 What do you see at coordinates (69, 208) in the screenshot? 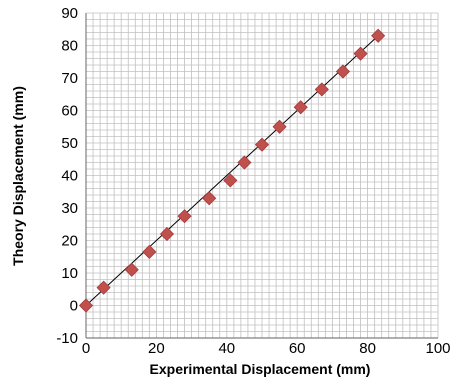
I see `y-tick-label: 30` at bounding box center [69, 208].